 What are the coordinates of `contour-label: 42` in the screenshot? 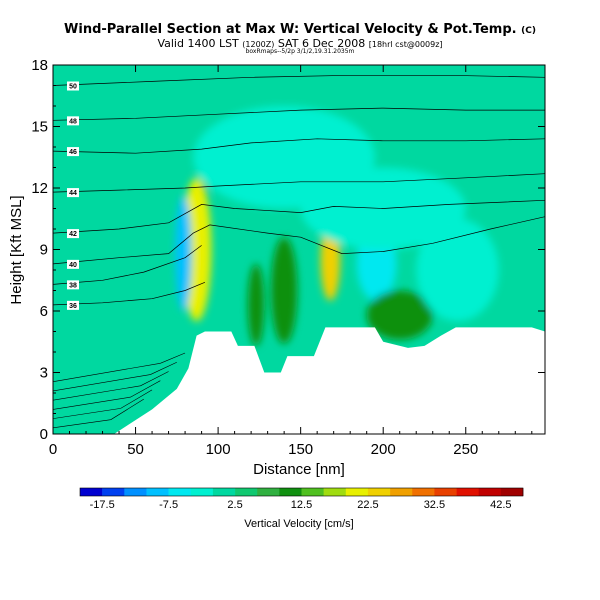 It's located at (73, 234).